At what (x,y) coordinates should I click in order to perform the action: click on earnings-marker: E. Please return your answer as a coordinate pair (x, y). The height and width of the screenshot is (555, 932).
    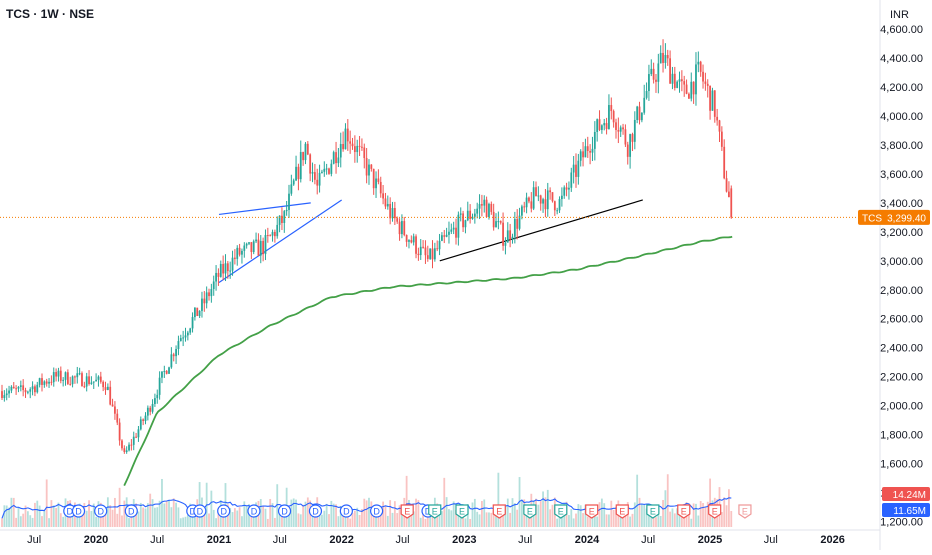
    Looking at the image, I should click on (407, 511).